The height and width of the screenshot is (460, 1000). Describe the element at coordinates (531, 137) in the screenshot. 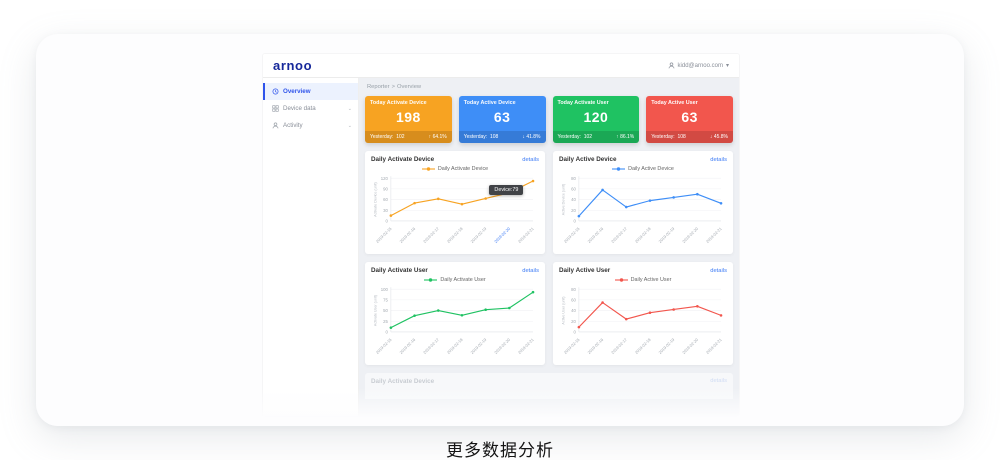

I see `stat-change: ↓ 41.8%` at that location.